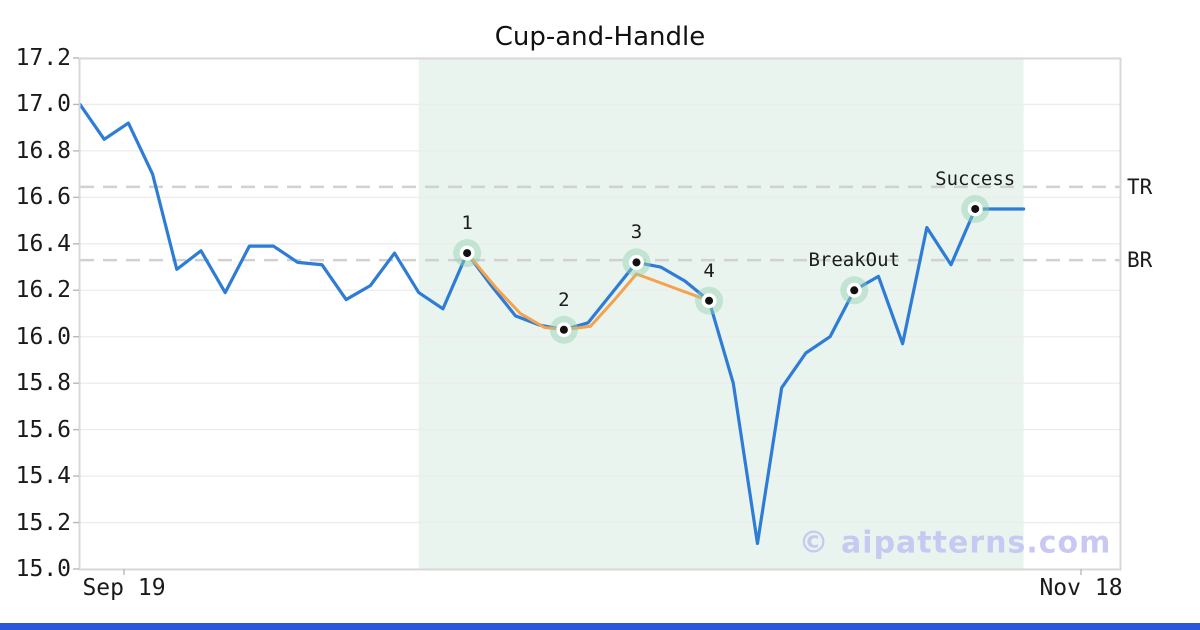  What do you see at coordinates (467, 223) in the screenshot?
I see `marker-label-1: 1` at bounding box center [467, 223].